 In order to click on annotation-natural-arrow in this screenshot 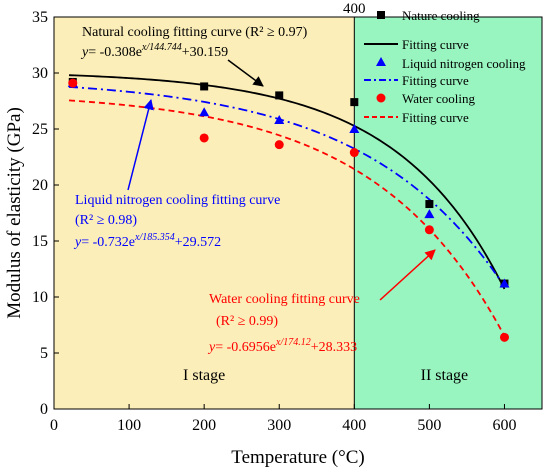, I will do `click(245, 73)`.